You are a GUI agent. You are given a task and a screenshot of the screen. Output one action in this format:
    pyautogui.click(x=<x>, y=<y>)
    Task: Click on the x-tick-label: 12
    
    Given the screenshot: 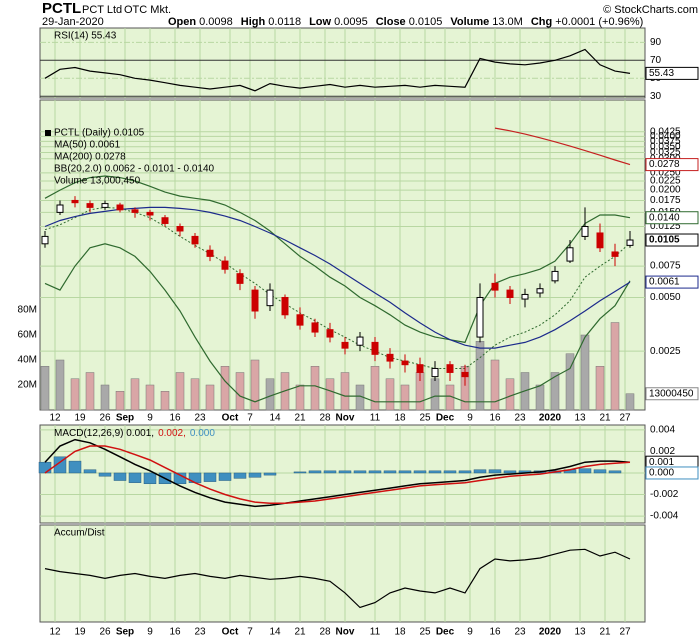 What is the action you would take?
    pyautogui.click(x=55, y=418)
    